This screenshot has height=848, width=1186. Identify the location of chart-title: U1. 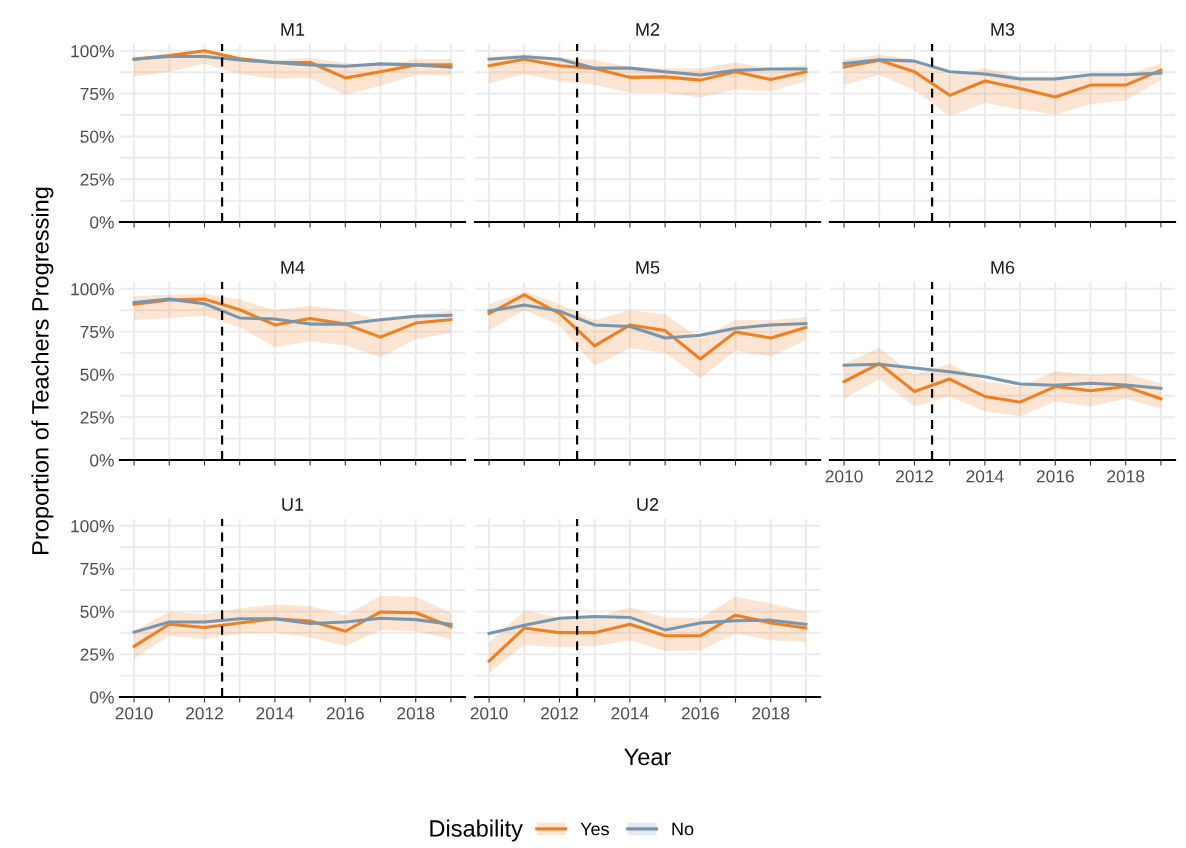
(293, 504).